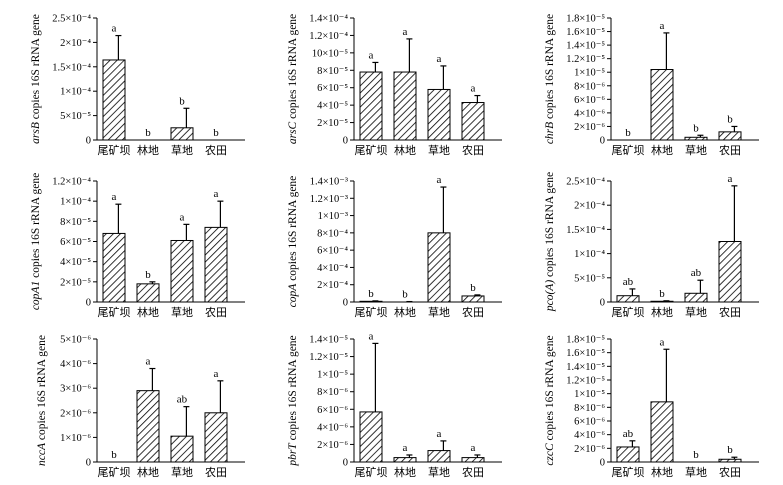 This screenshot has width=783, height=485. What do you see at coordinates (75, 340) in the screenshot?
I see `y-tick-label: 5×10⁻⁶` at bounding box center [75, 340].